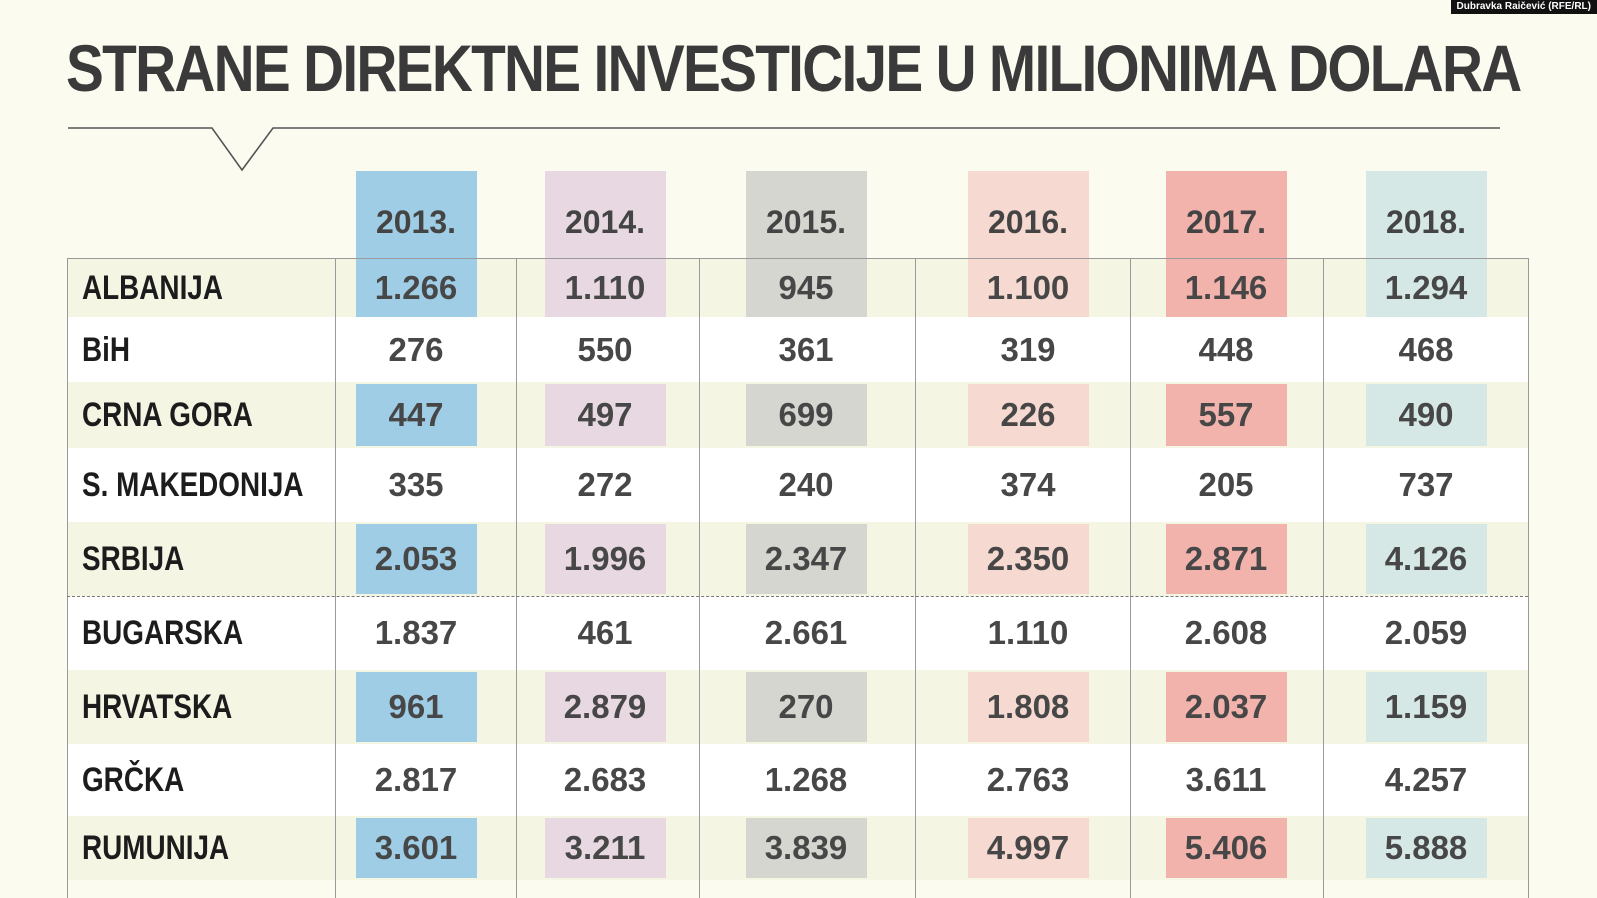 This screenshot has height=898, width=1597. I want to click on year-header: 2018., so click(1426, 222).